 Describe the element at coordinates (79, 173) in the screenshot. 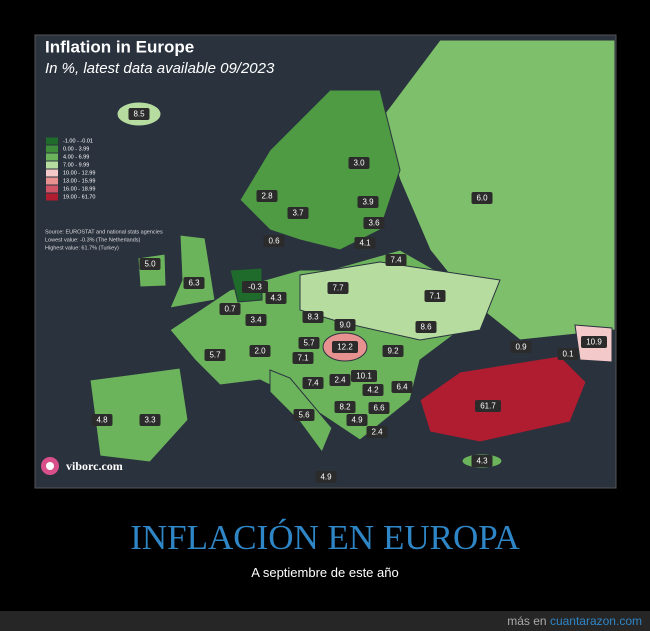

I see `legend-label: 10.00 - 12.99` at that location.